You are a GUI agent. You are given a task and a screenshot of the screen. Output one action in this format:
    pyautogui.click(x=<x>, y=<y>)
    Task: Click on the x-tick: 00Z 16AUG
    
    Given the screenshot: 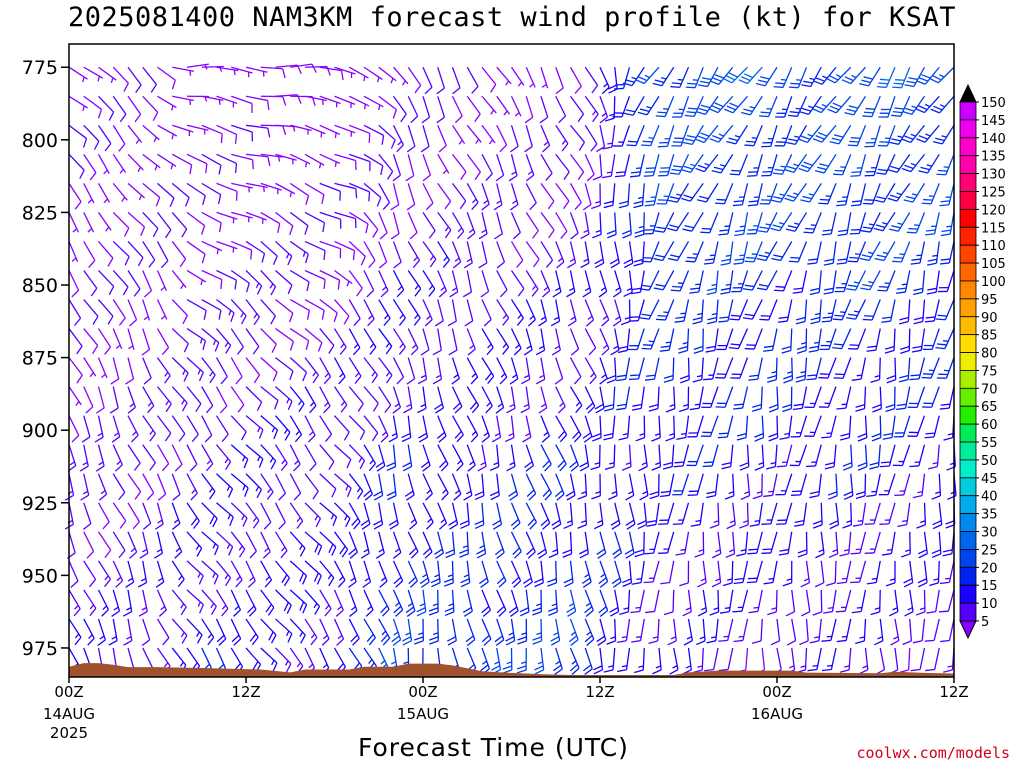 What is the action you would take?
    pyautogui.click(x=777, y=700)
    